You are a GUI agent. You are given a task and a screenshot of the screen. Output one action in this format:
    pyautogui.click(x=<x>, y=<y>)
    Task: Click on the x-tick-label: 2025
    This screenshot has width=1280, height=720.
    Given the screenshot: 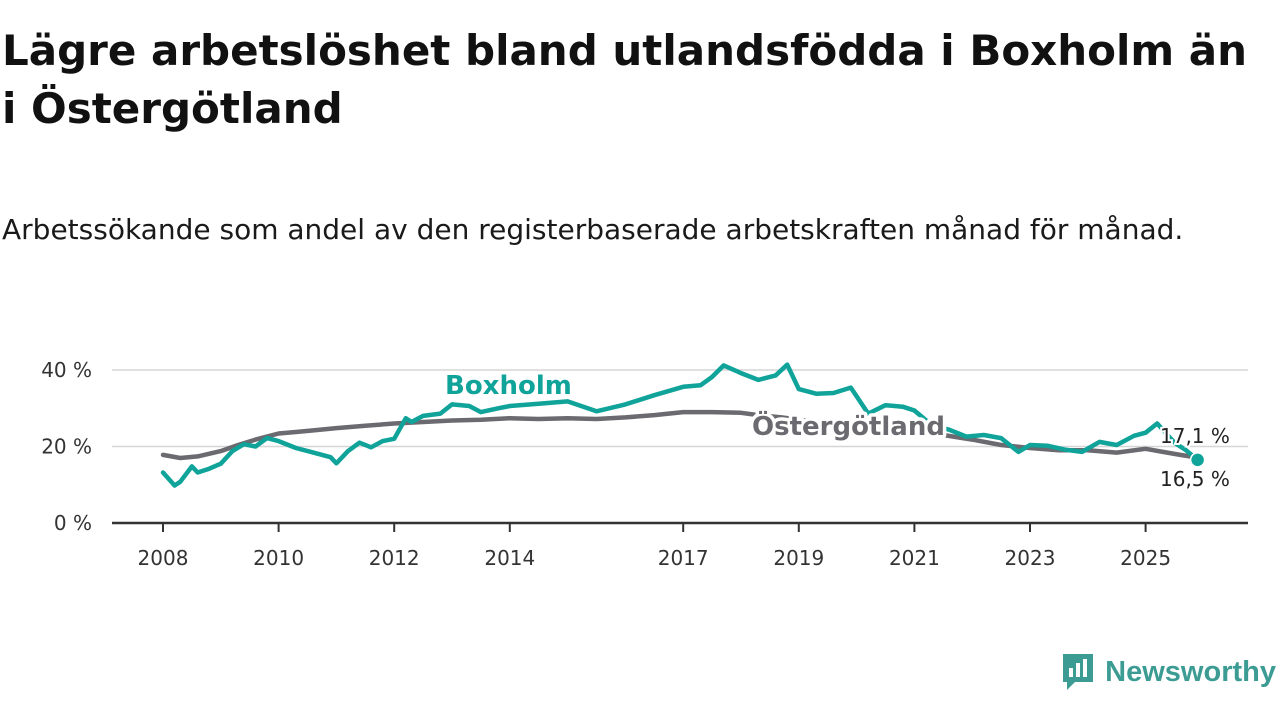 What is the action you would take?
    pyautogui.click(x=1145, y=558)
    